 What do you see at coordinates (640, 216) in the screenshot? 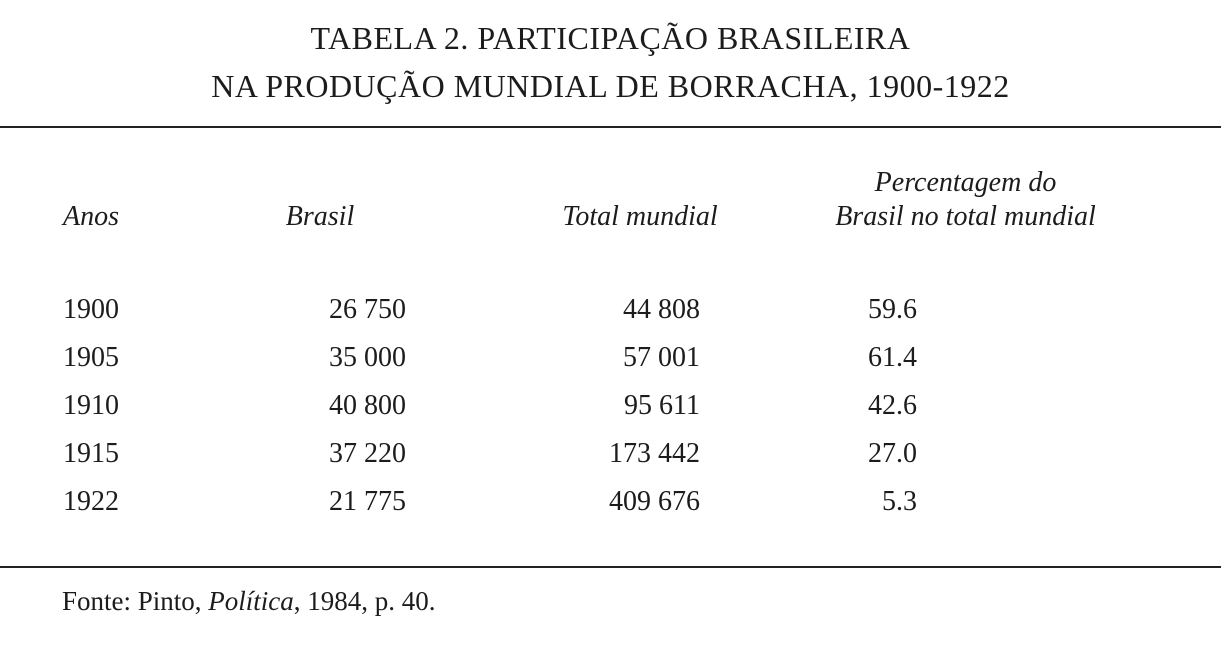
I see `header-total-mundial: Total mundial` at bounding box center [640, 216].